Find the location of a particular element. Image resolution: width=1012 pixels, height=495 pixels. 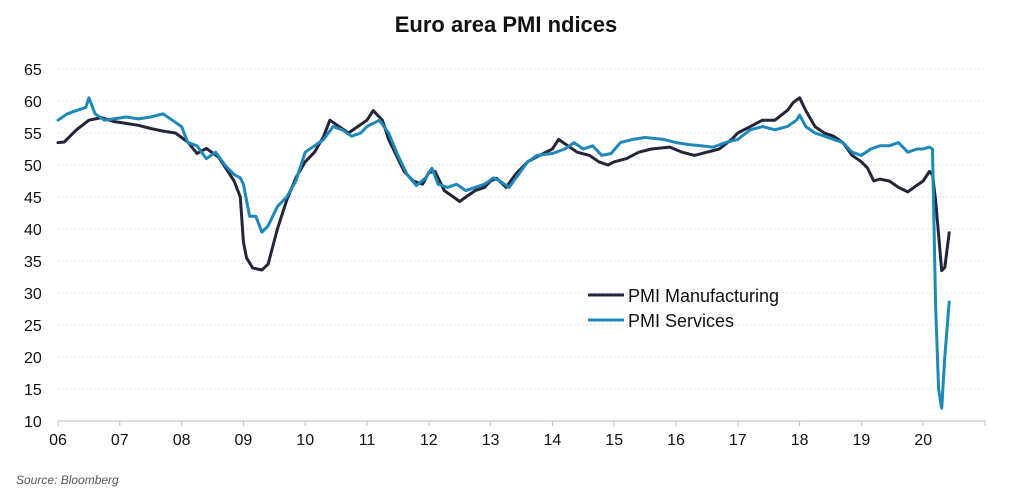

x-tick-label: 18 is located at coordinates (800, 440).